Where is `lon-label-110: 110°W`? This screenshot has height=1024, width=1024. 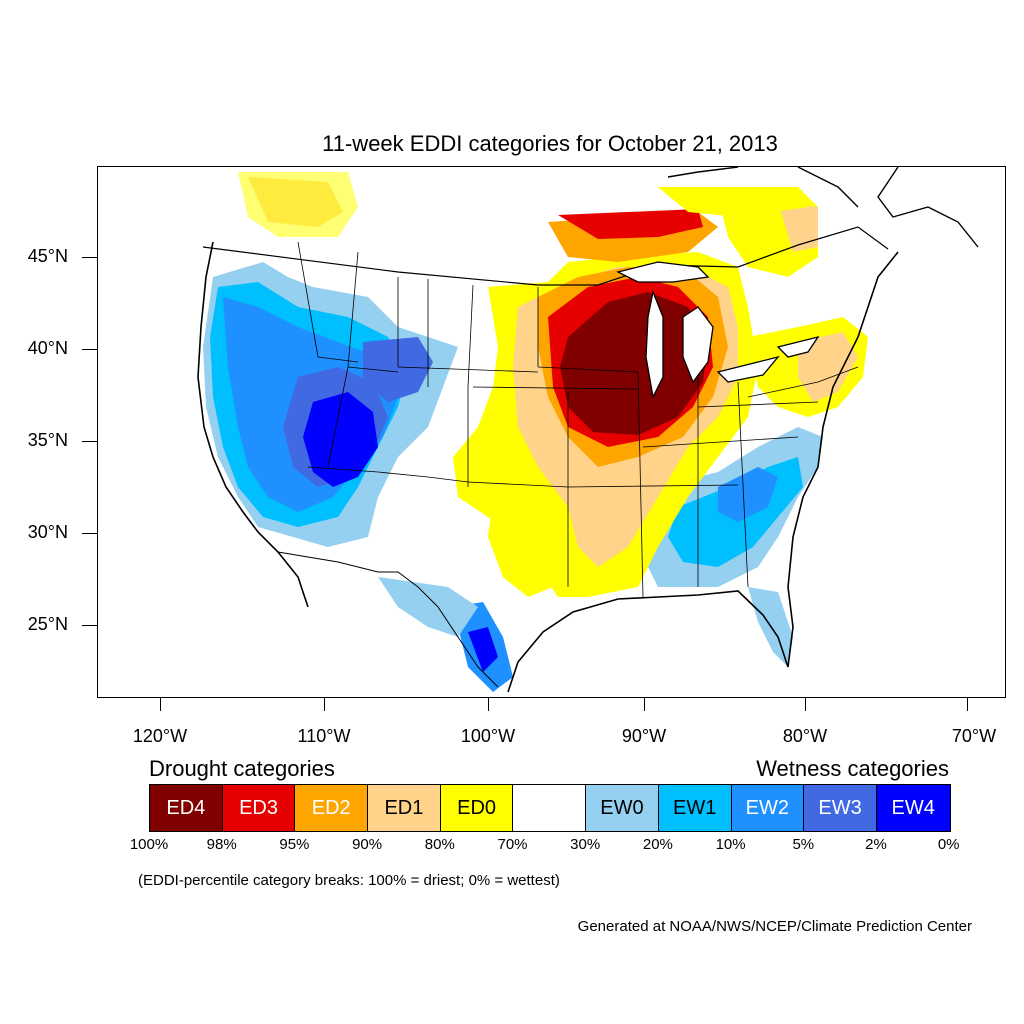 lon-label-110: 110°W is located at coordinates (324, 736).